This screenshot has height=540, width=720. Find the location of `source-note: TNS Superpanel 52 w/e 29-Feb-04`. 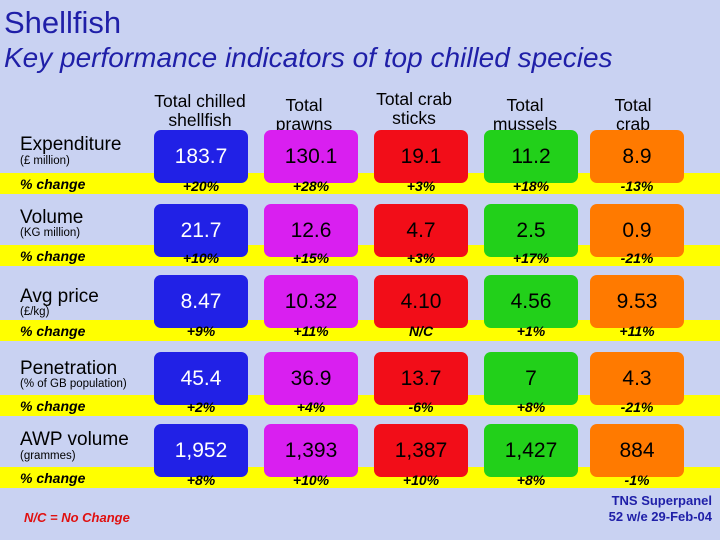

source-note: TNS Superpanel 52 w/e 29-Feb-04 is located at coordinates (647, 509).